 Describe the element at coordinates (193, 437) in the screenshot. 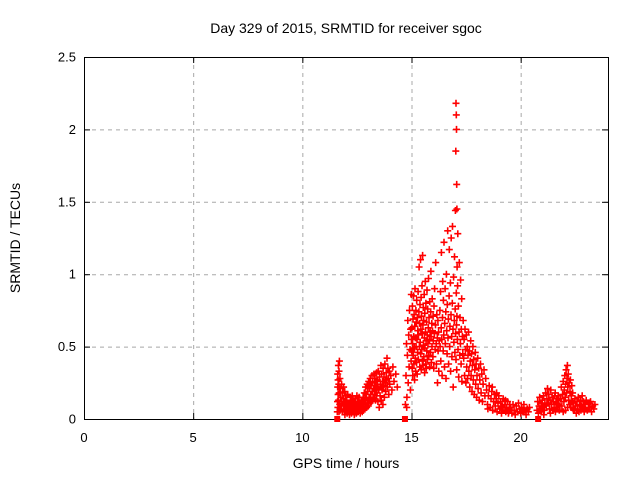

I see `x-tick-label: 5` at that location.